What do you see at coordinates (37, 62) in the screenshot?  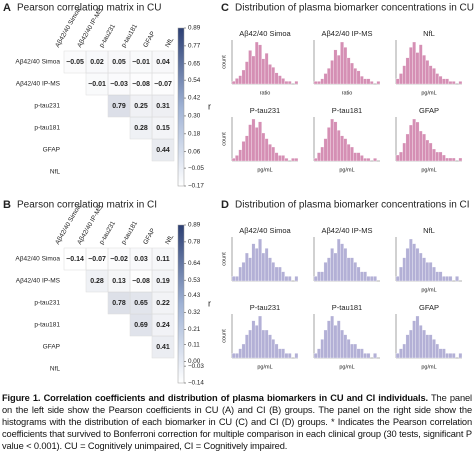 I see `row-label: Aβ42/40 Simoa` at bounding box center [37, 62].